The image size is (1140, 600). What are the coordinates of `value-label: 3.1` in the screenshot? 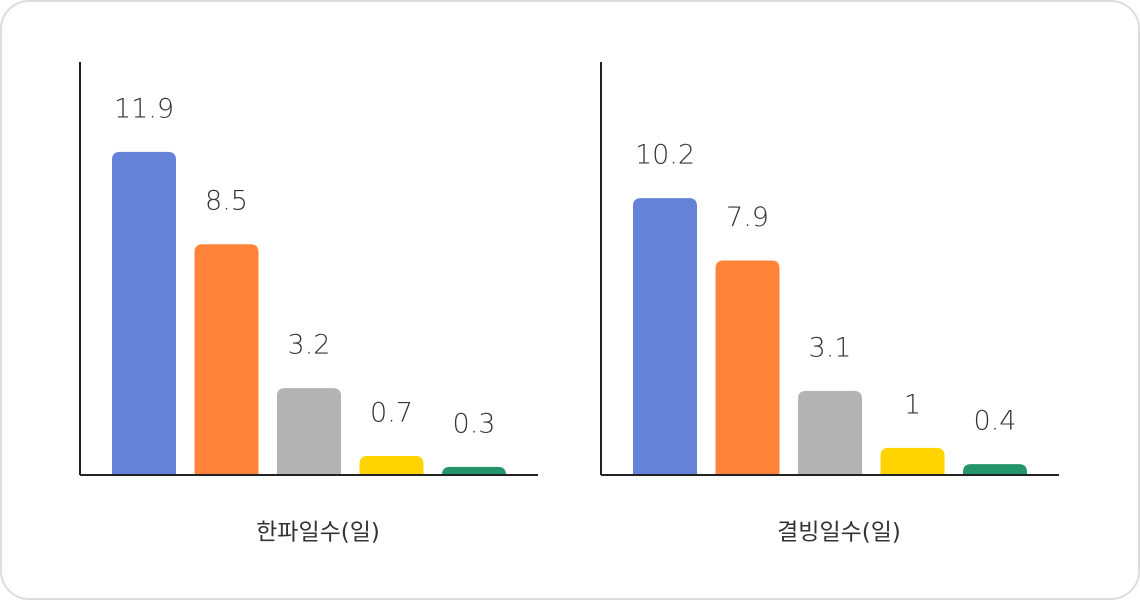 It's located at (830, 347).